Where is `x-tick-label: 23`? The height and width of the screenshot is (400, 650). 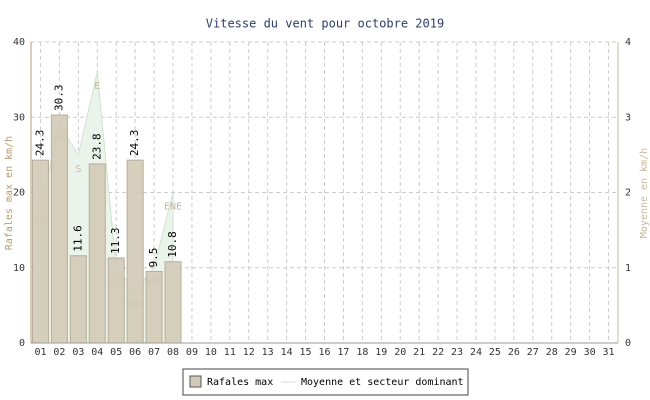
x-tick-label: 23 is located at coordinates (457, 352).